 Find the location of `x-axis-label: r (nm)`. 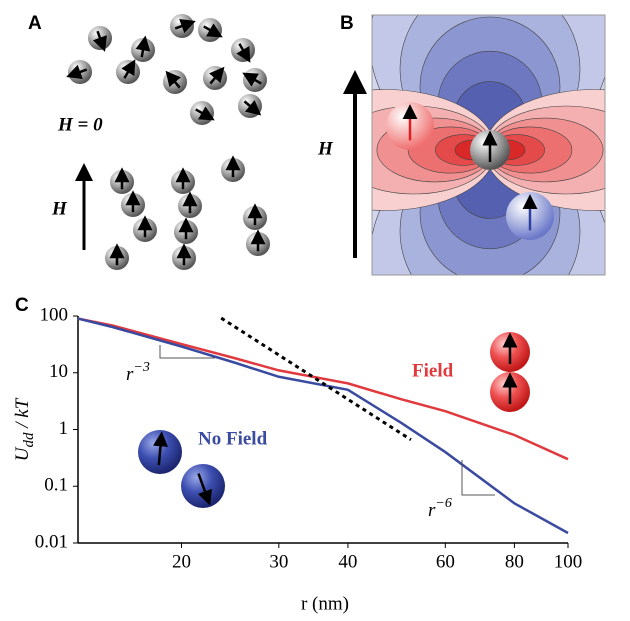

x-axis-label: r (nm) is located at coordinates (325, 603).